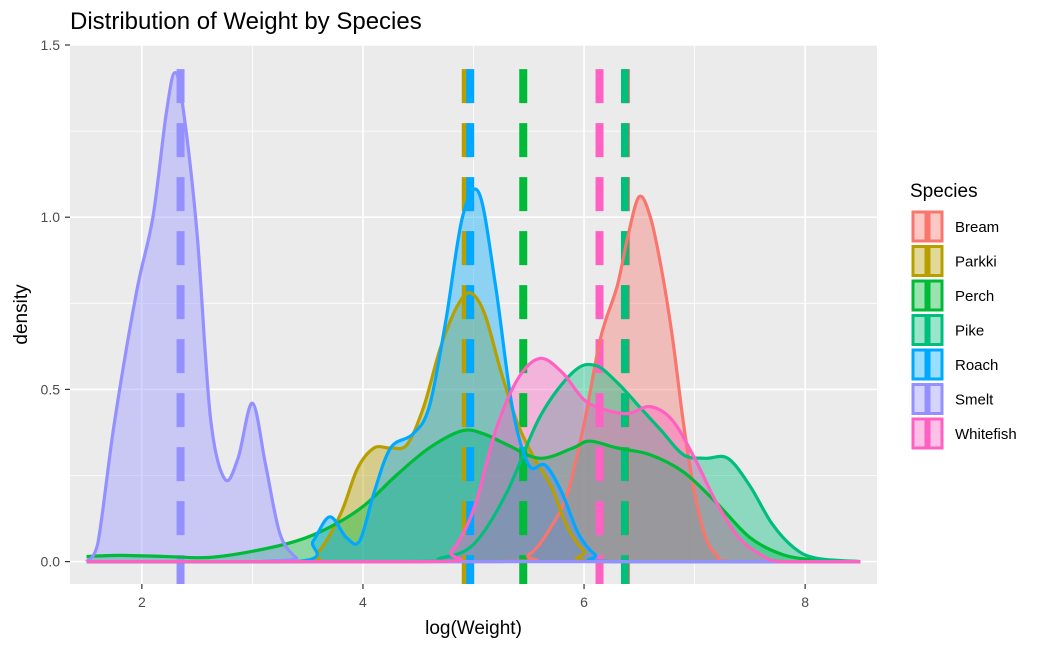 This screenshot has width=1050, height=648. Describe the element at coordinates (51, 389) in the screenshot. I see `y-tick-label: 0.5` at that location.